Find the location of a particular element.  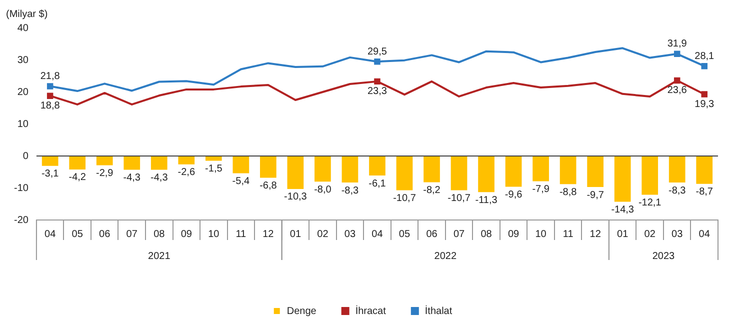

data-label: -8,0 is located at coordinates (323, 190).